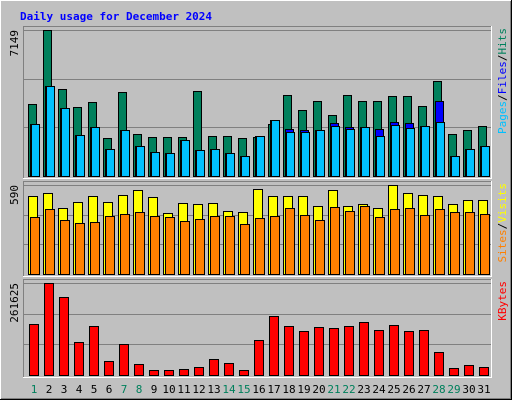 The width and height of the screenshot is (512, 400). What do you see at coordinates (14, 303) in the screenshot?
I see `y-max-label: 261625` at bounding box center [14, 303].